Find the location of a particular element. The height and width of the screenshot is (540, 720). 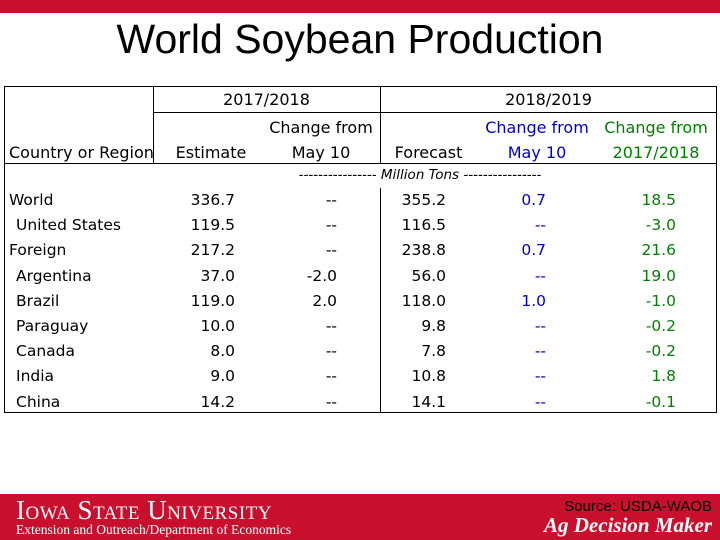

region-name: Brazil is located at coordinates (38, 300).